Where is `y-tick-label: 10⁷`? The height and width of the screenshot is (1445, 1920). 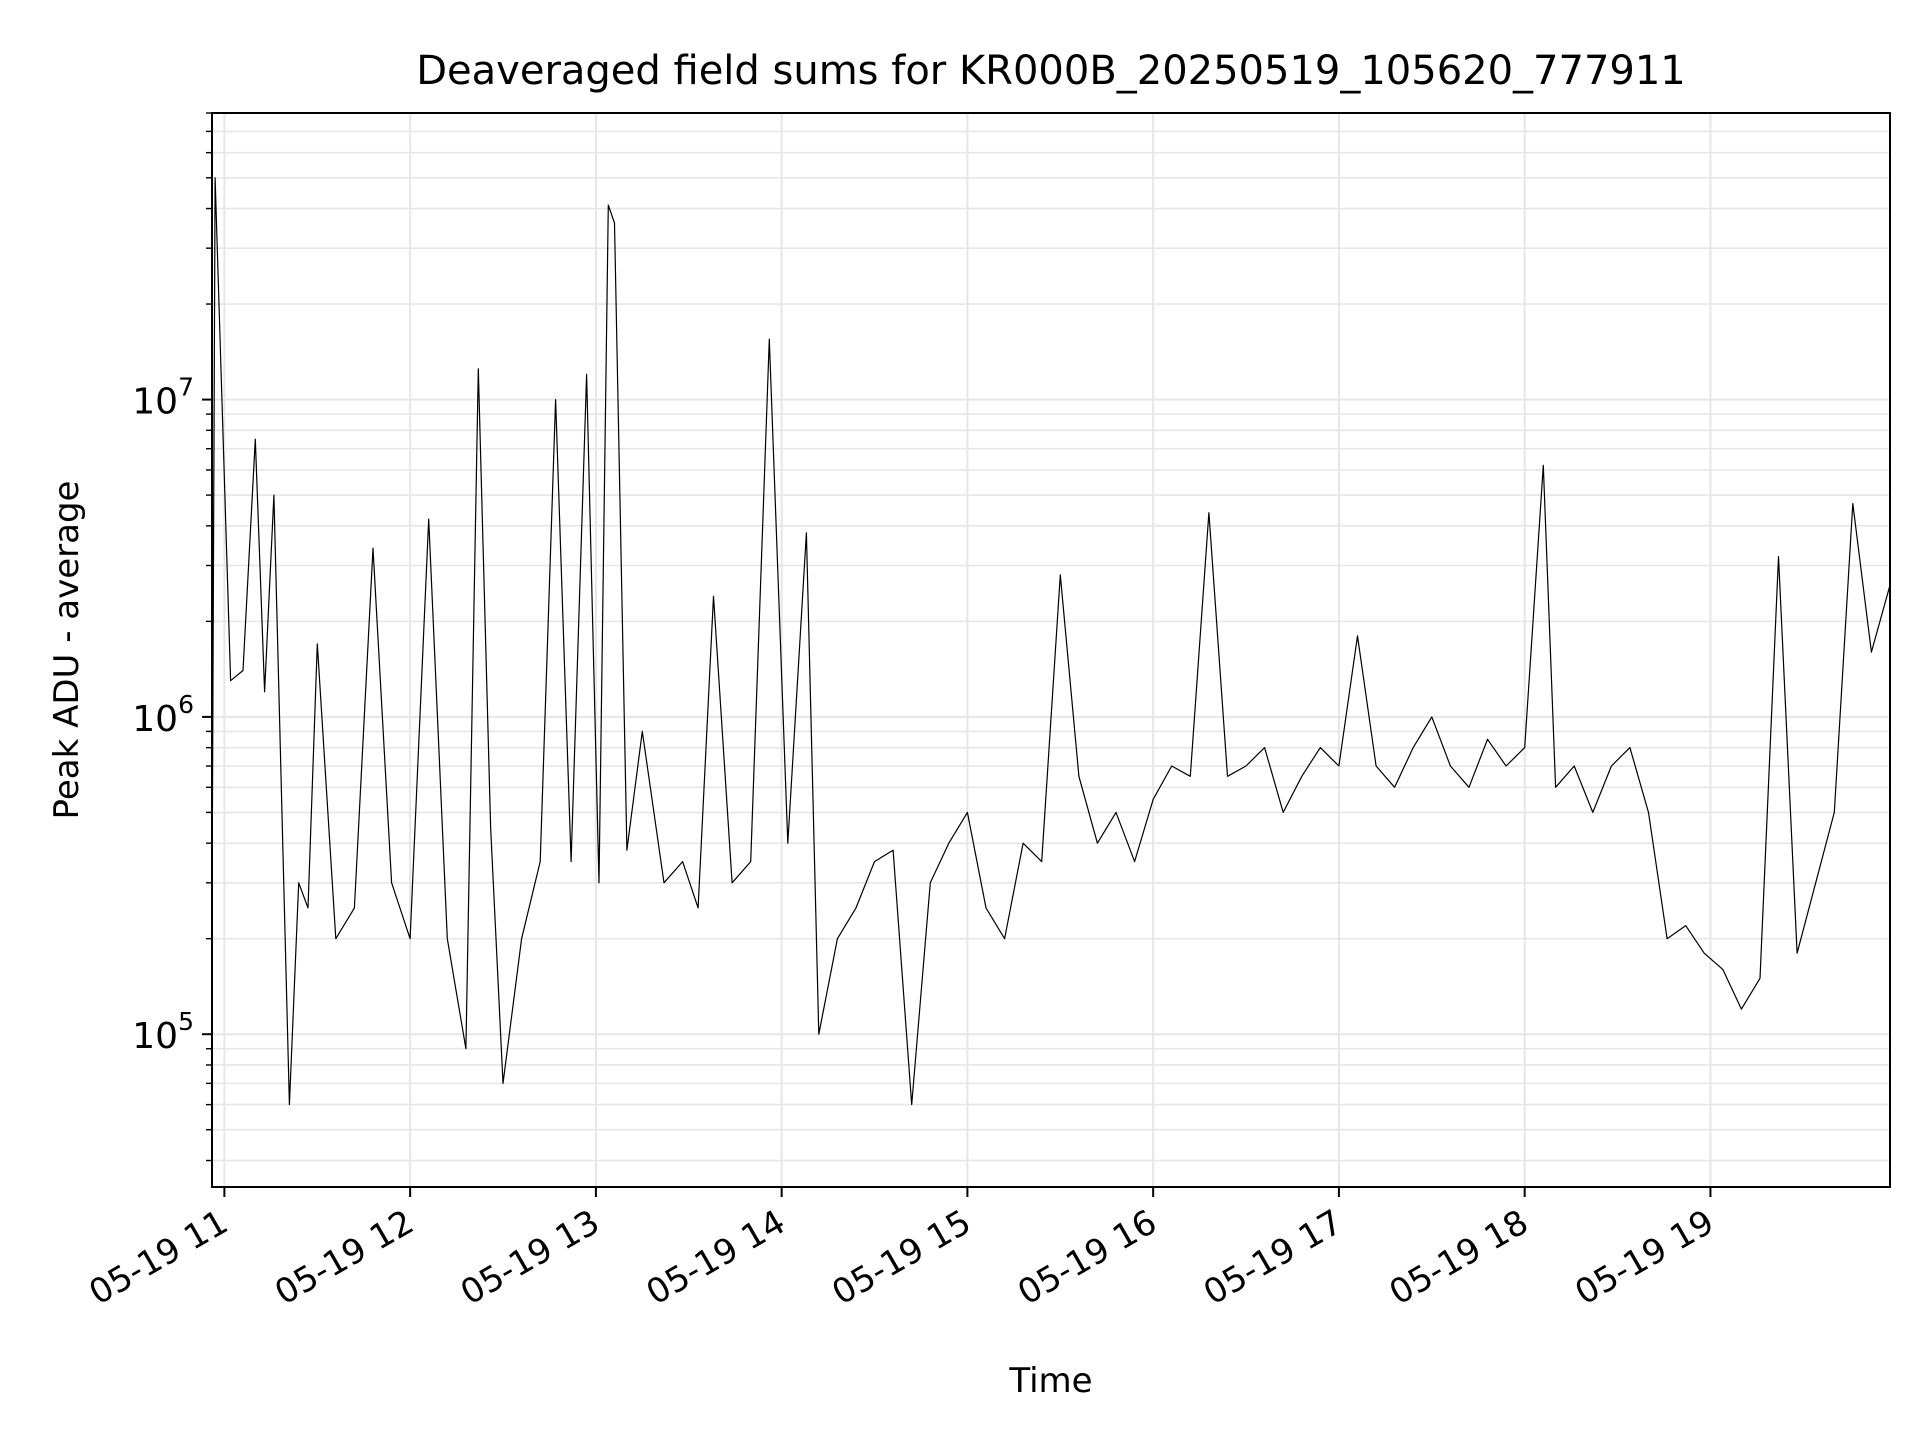 y-tick-label: 10⁷ is located at coordinates (163, 398).